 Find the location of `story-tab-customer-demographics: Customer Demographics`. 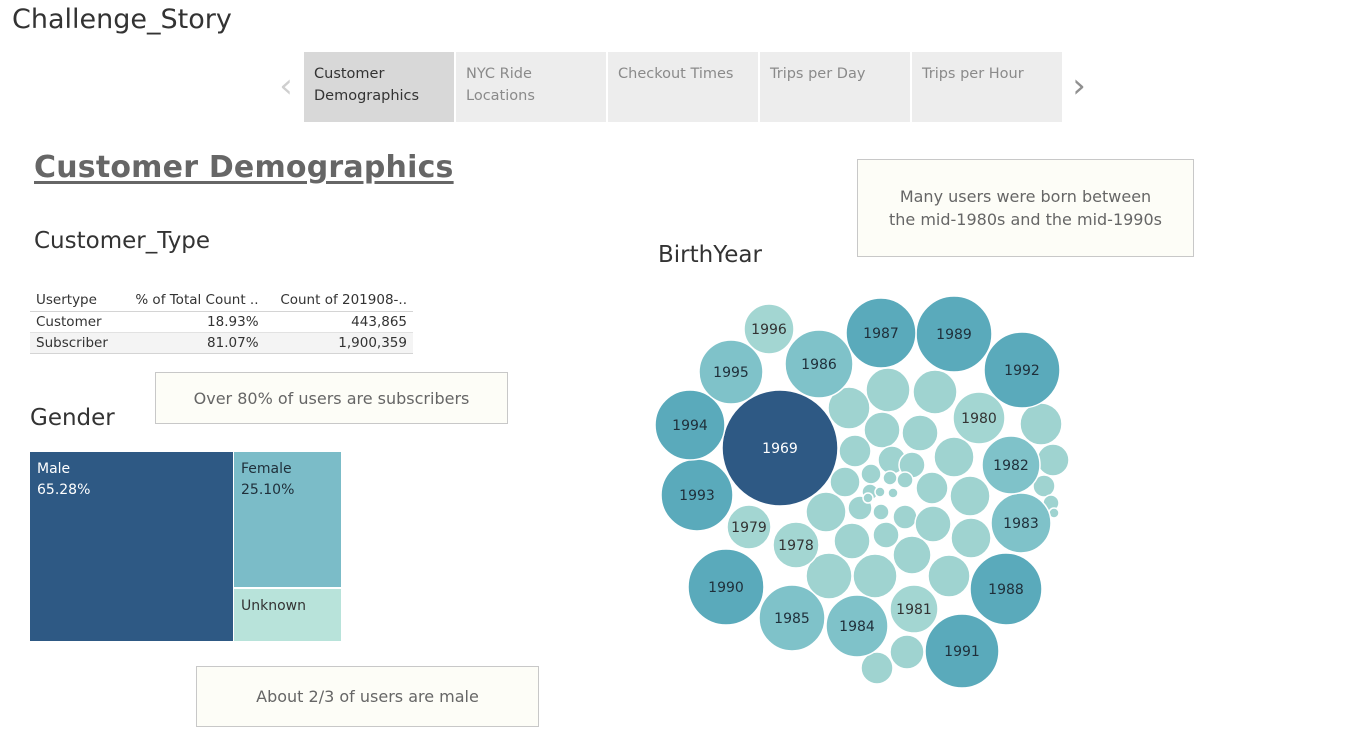

story-tab-customer-demographics: Customer Demographics is located at coordinates (379, 87).